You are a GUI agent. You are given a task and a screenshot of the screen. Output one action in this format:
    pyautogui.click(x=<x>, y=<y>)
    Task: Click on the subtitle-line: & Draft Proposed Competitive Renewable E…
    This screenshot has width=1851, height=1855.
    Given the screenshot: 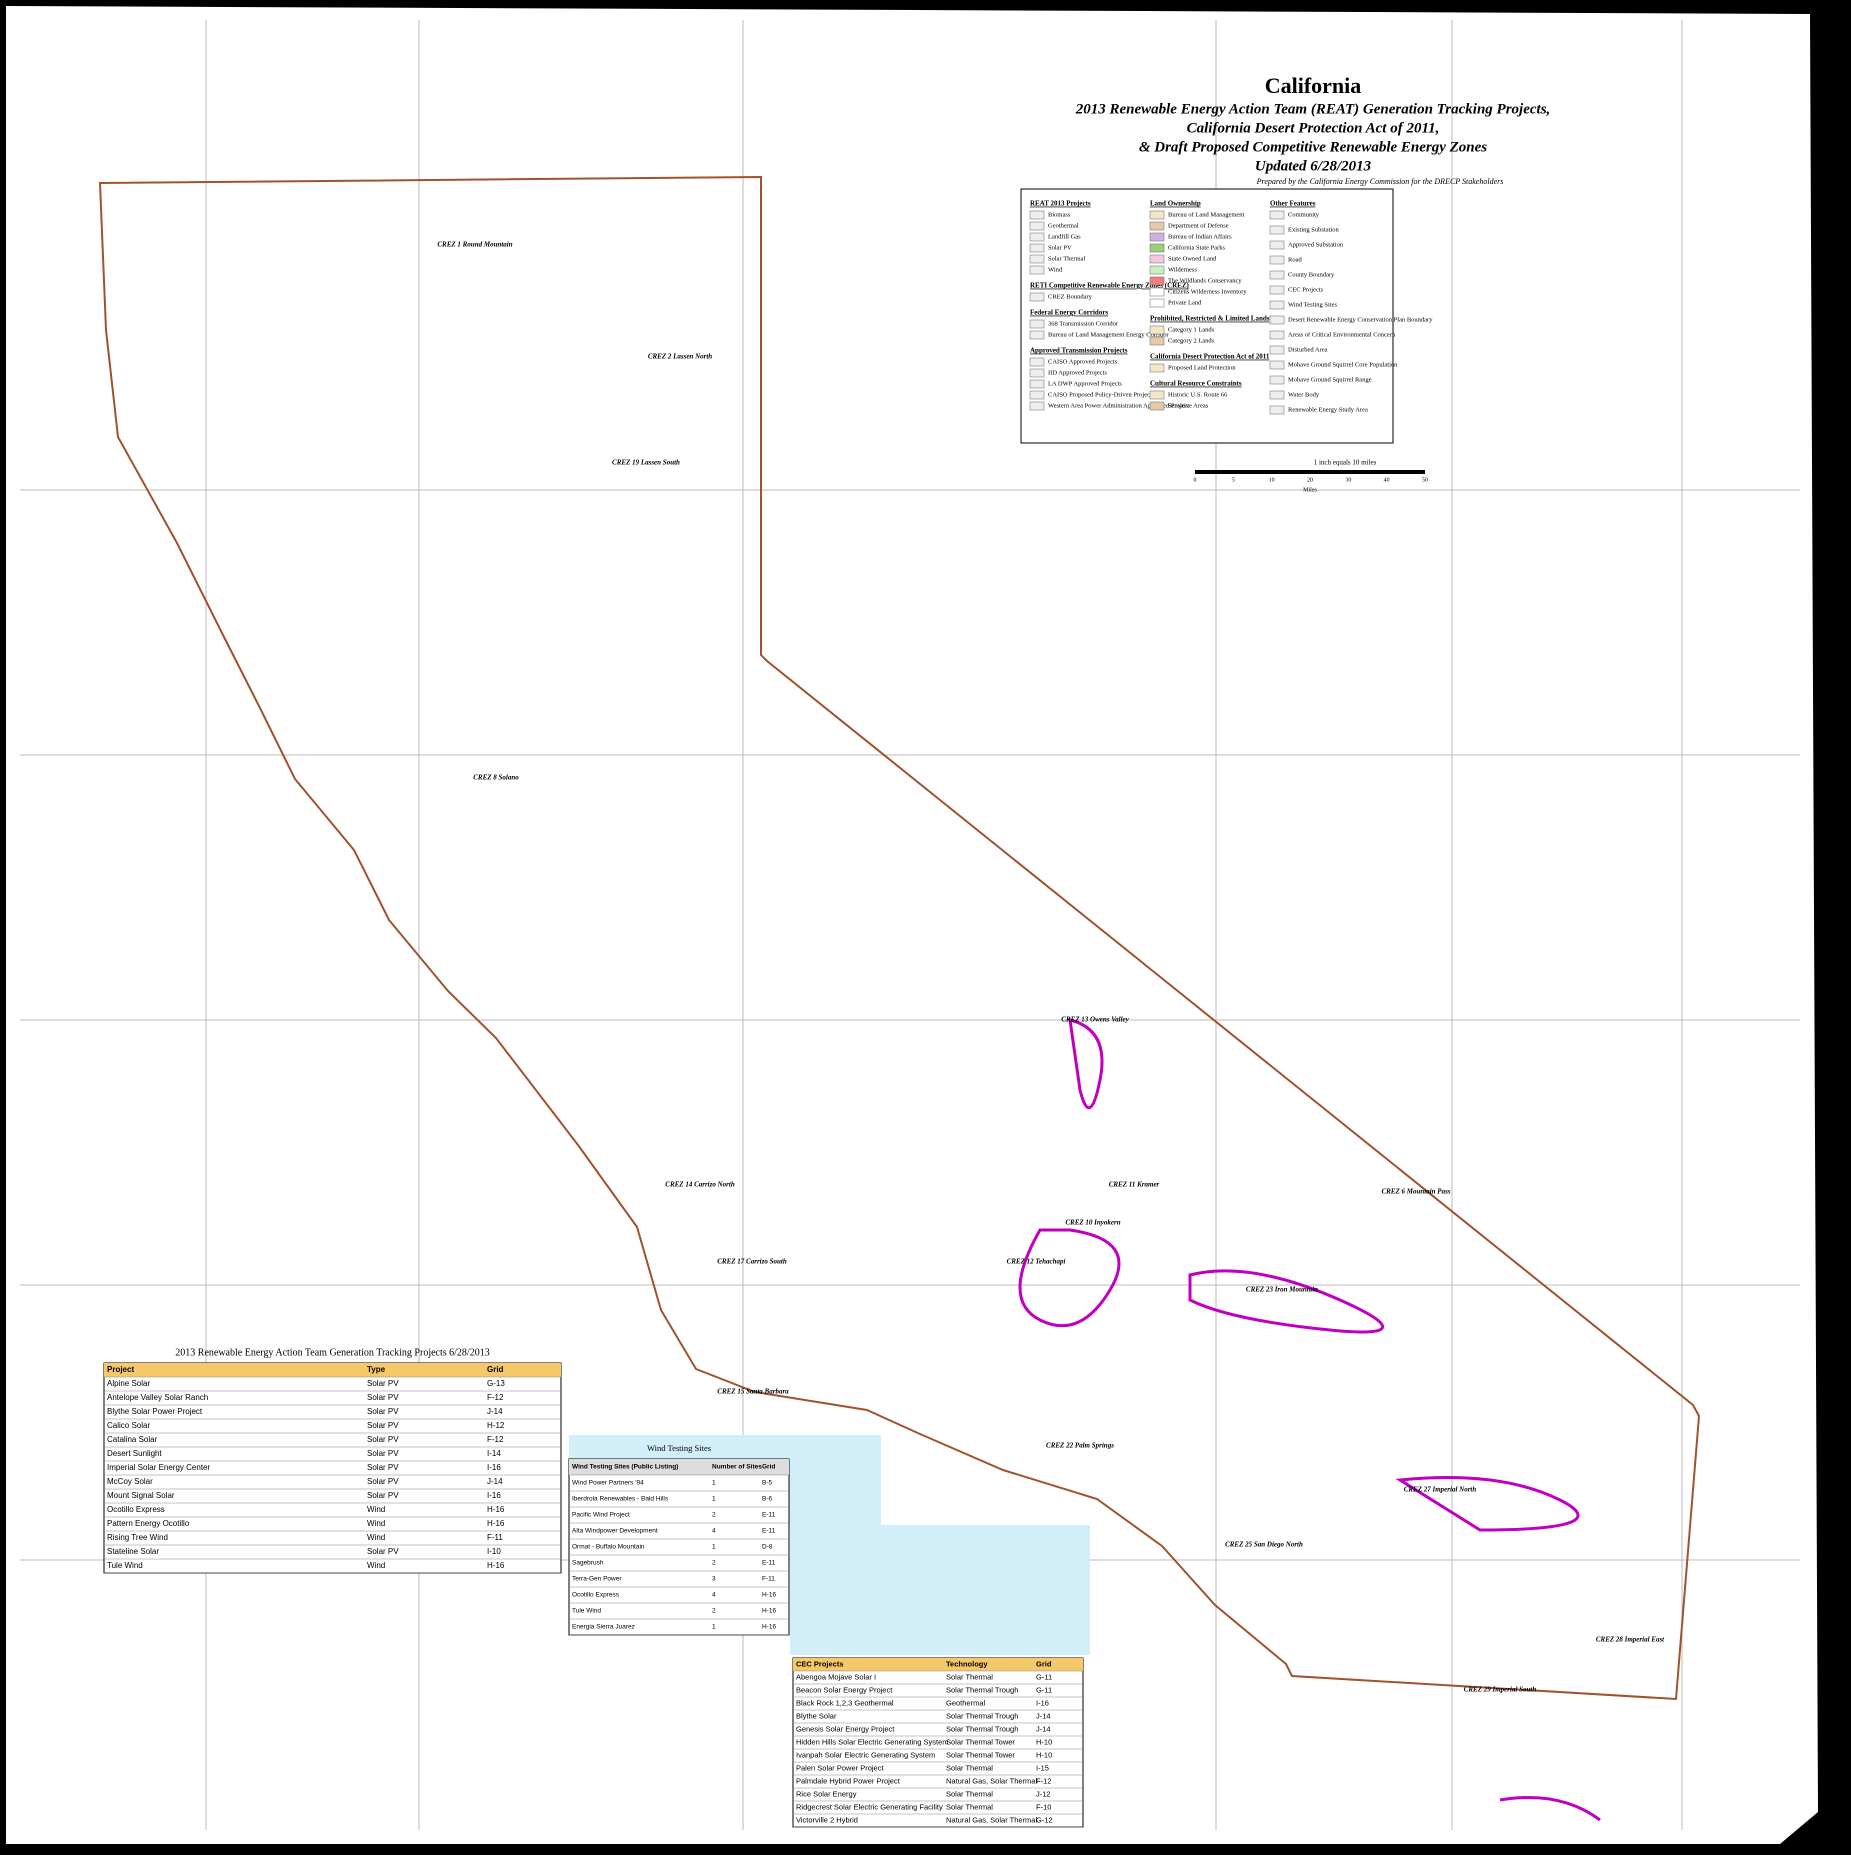 What is the action you would take?
    pyautogui.click(x=1313, y=147)
    